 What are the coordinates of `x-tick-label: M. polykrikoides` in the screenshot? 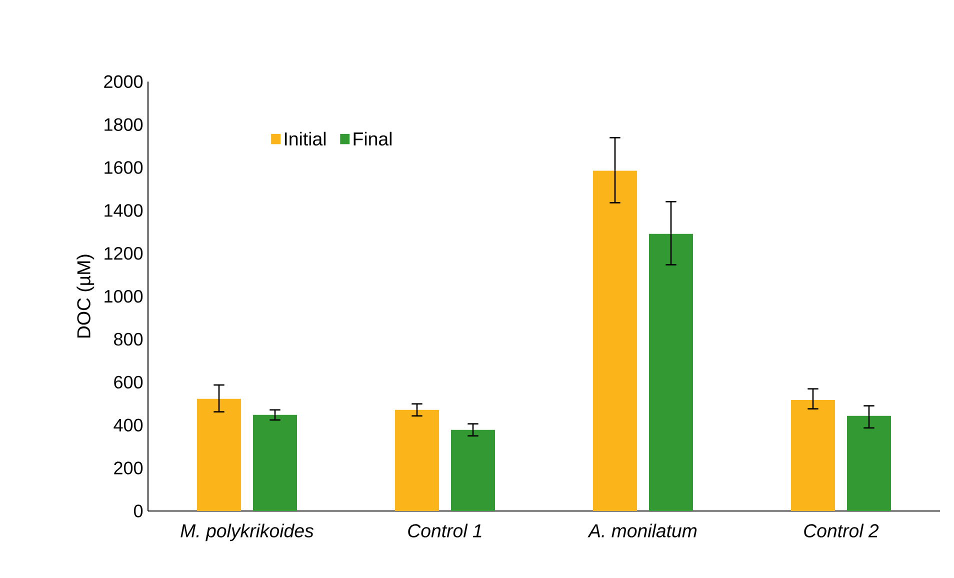 It's located at (247, 533).